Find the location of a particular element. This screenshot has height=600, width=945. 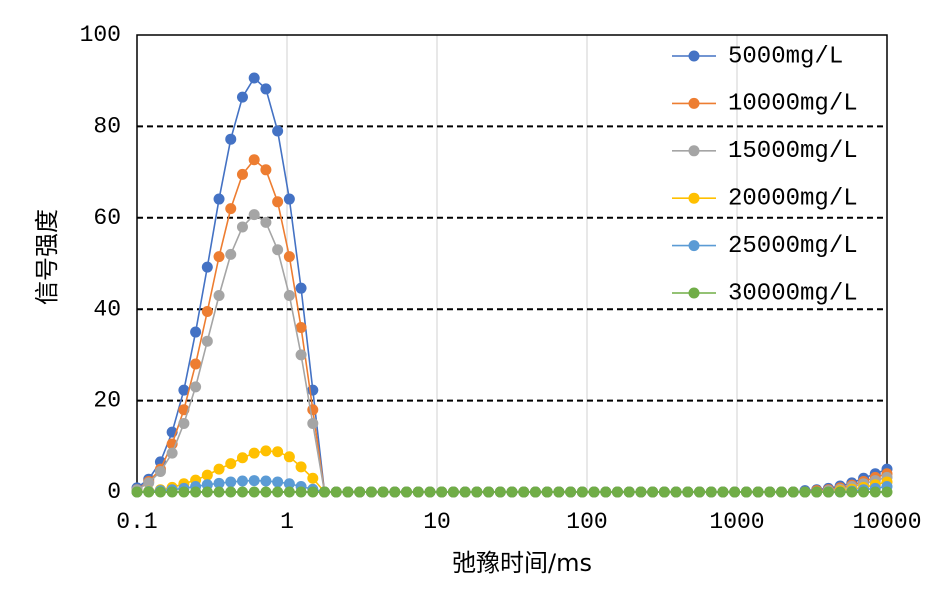

x-tick-label: 10 is located at coordinates (437, 522).